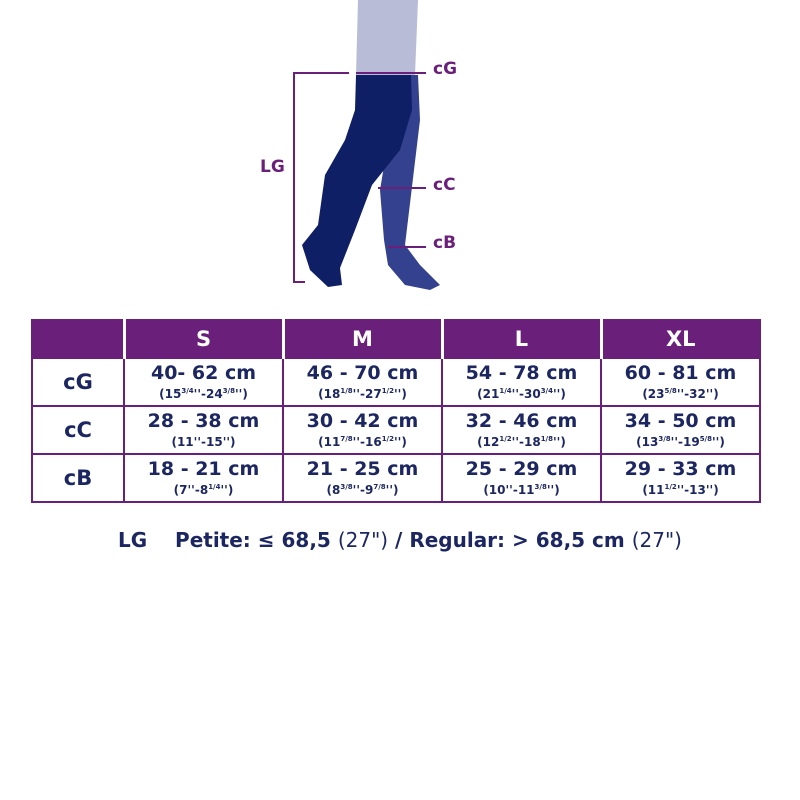 The height and width of the screenshot is (800, 800). Describe the element at coordinates (362, 339) in the screenshot. I see `size-header: M` at that location.